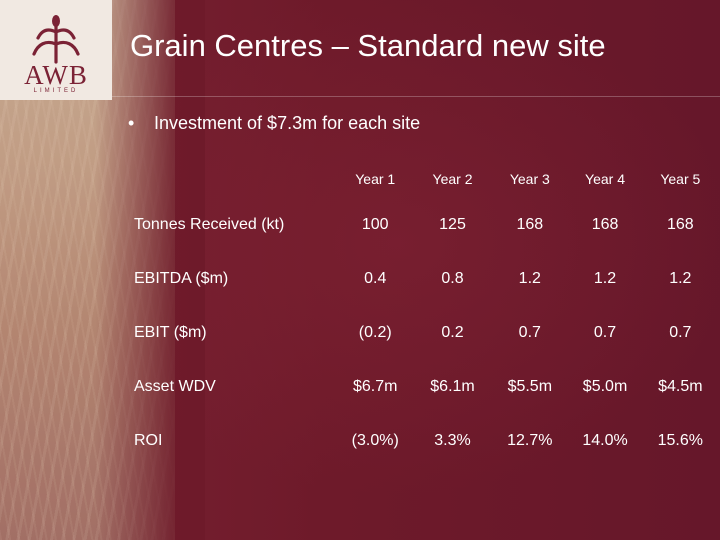 This screenshot has height=540, width=720. Describe the element at coordinates (452, 224) in the screenshot. I see `table-cell: 125` at that location.